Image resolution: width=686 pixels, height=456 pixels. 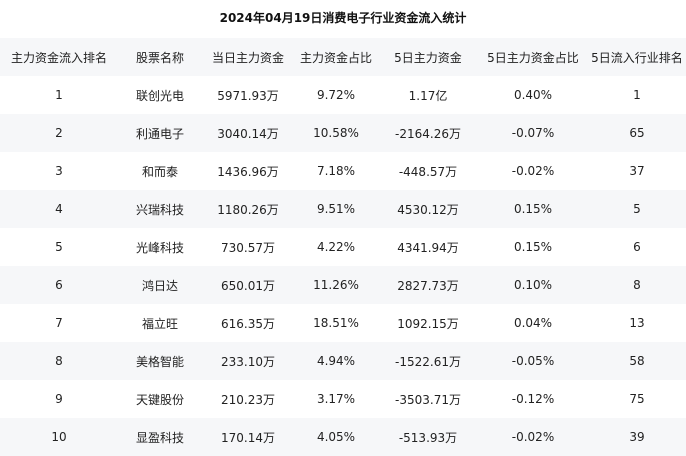 I want to click on cell-main-fund-ratio: 10.58%, so click(x=336, y=133).